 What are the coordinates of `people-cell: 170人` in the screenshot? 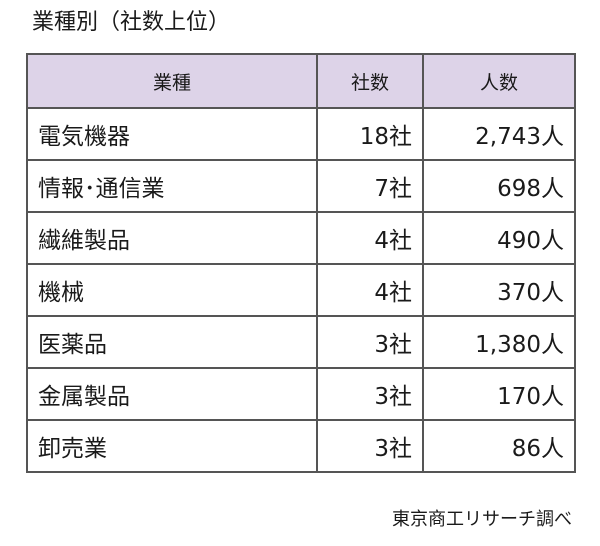 It's located at (499, 394).